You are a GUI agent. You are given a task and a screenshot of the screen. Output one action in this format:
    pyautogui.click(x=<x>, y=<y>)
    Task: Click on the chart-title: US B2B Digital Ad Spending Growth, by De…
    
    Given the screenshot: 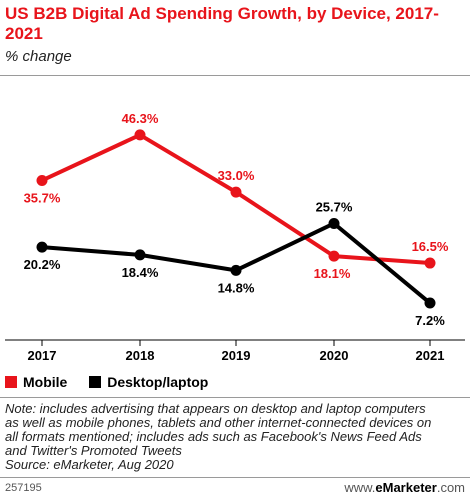 What is the action you would take?
    pyautogui.click(x=222, y=23)
    